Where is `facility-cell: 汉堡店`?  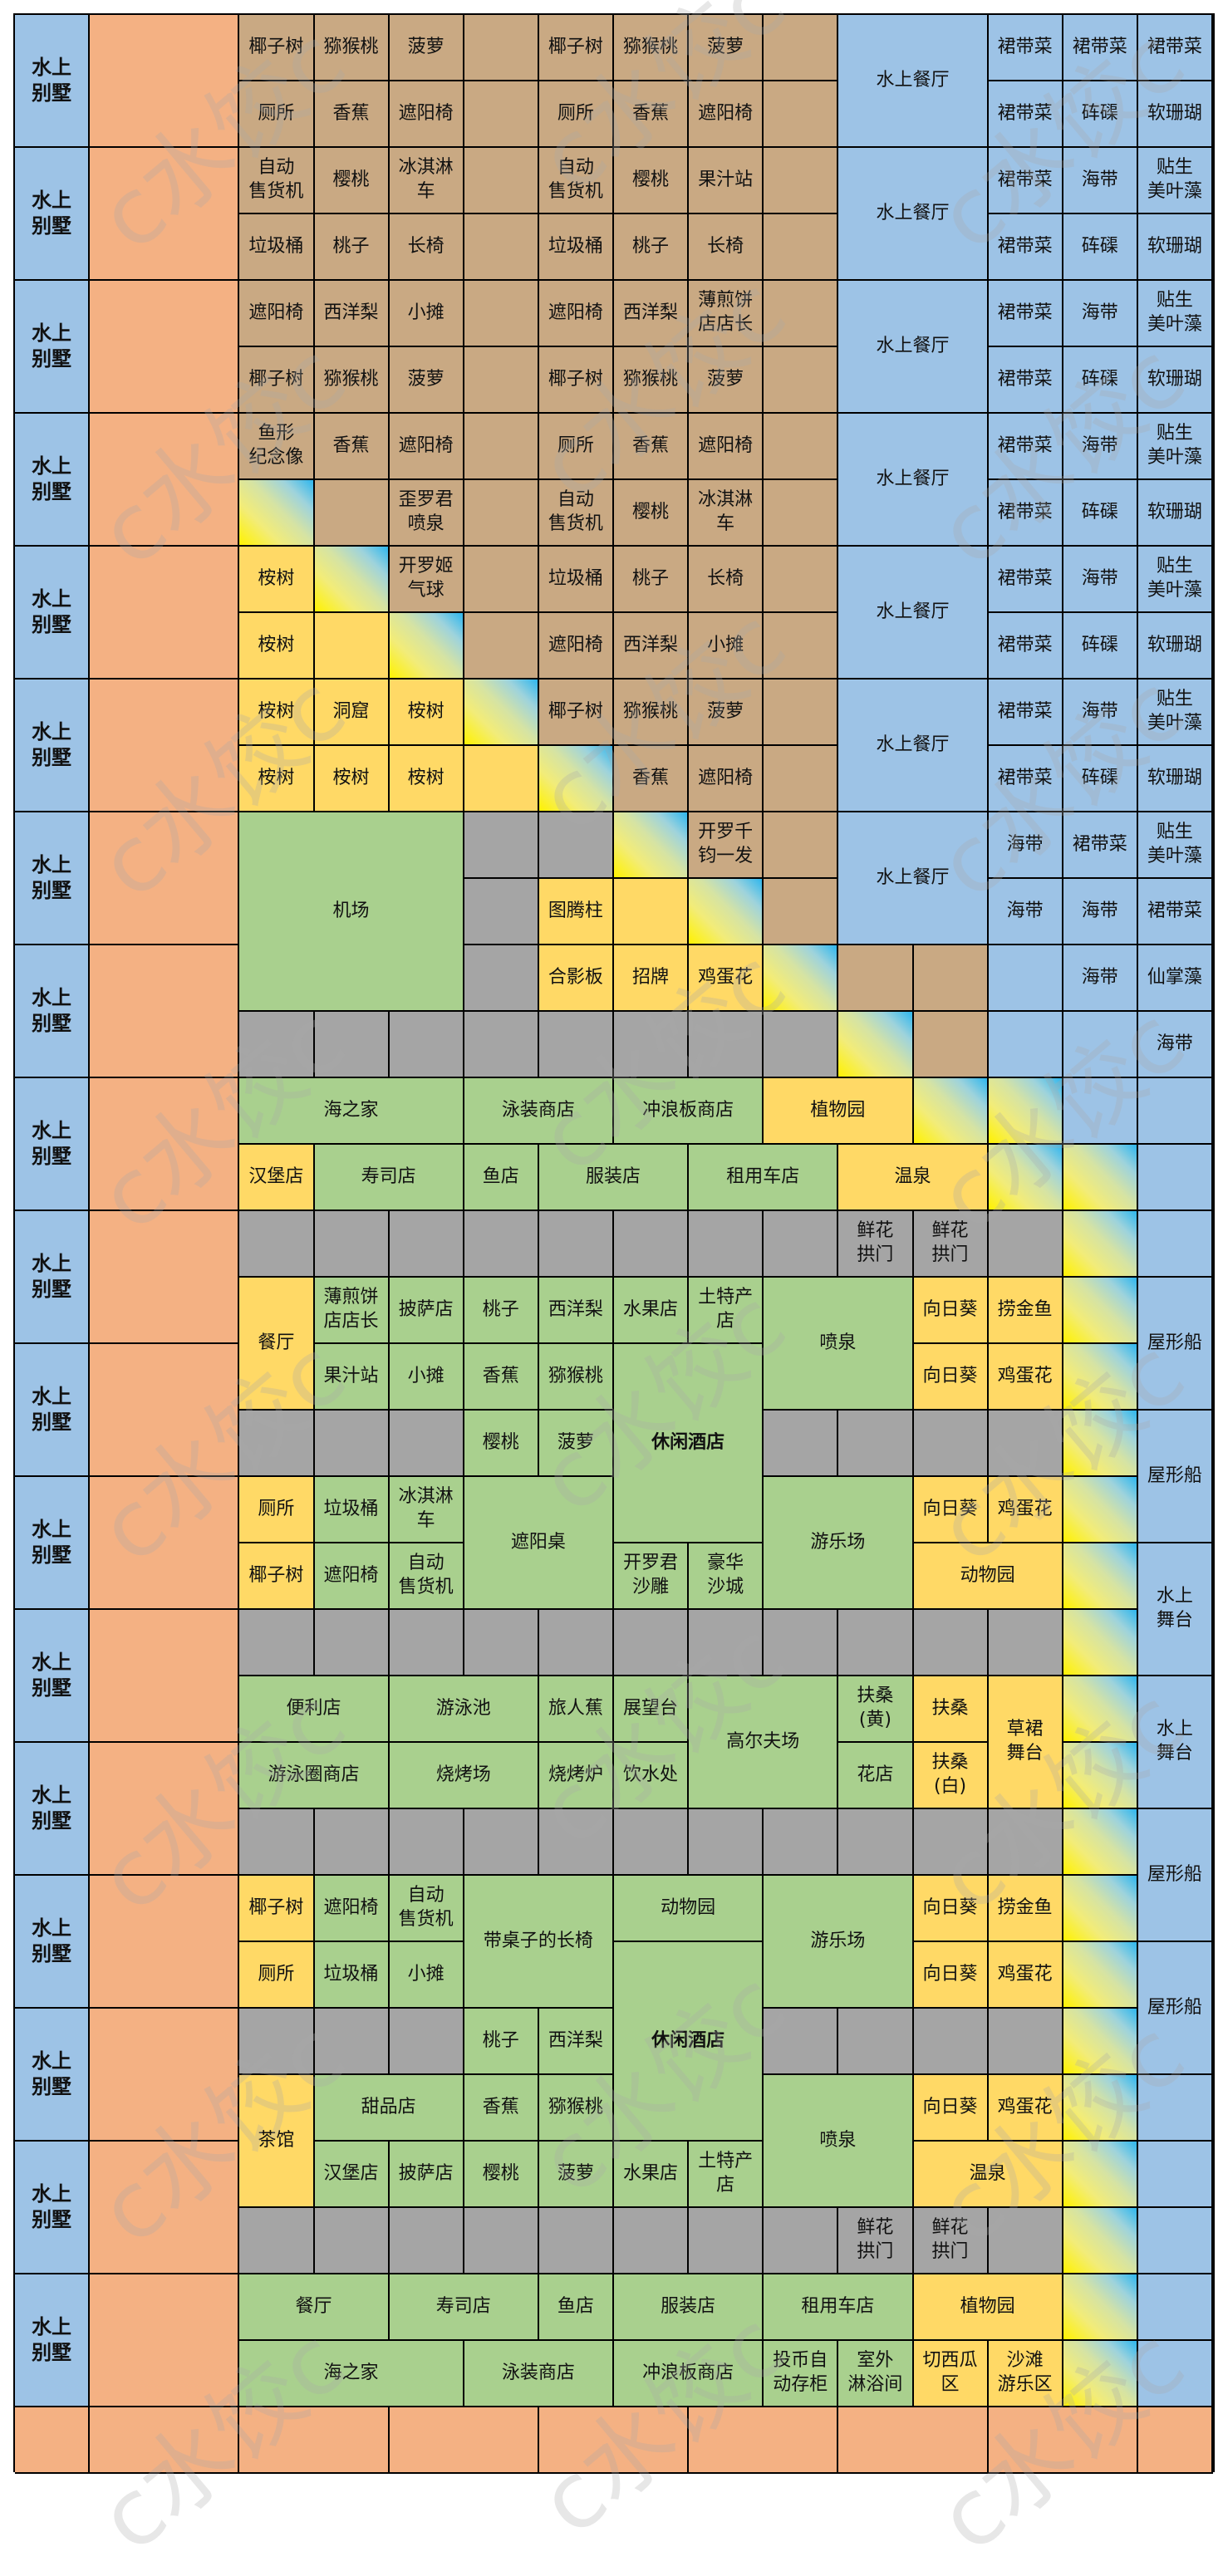 facility-cell: 汉堡店 is located at coordinates (277, 1178).